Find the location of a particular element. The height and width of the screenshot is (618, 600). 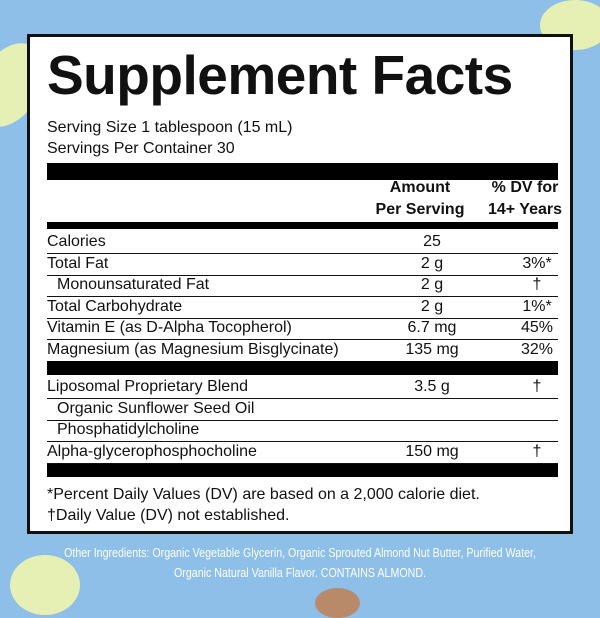

nutrient-amount: 150 mg is located at coordinates (432, 451).